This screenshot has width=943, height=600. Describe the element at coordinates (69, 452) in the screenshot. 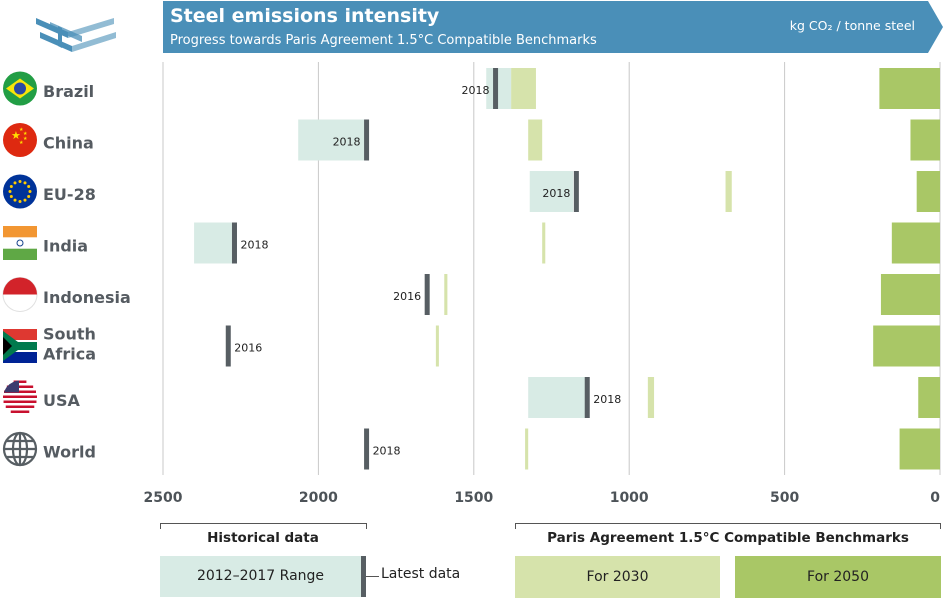

I see `country-label: World` at that location.